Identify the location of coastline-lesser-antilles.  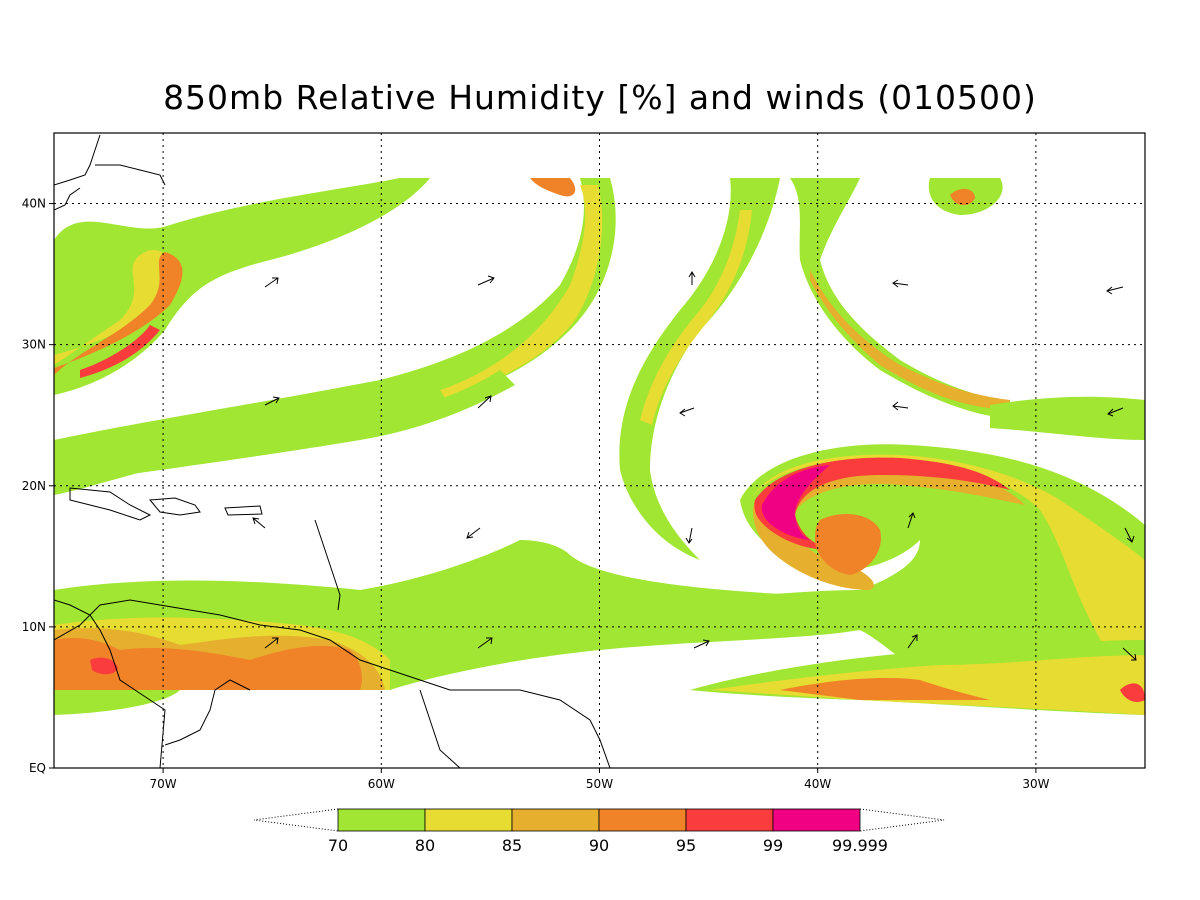
(327, 565).